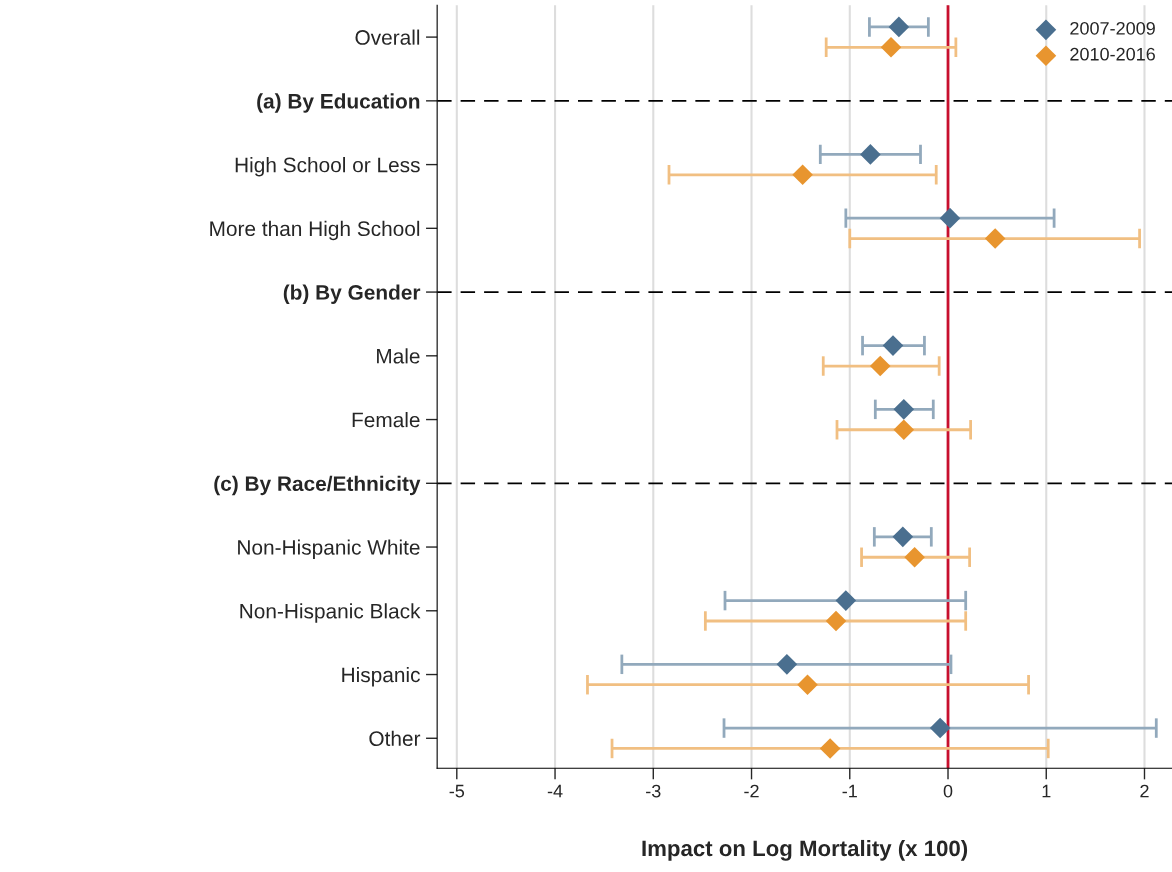 The image size is (1172, 872). I want to click on x-tick-label: -1, so click(849, 791).